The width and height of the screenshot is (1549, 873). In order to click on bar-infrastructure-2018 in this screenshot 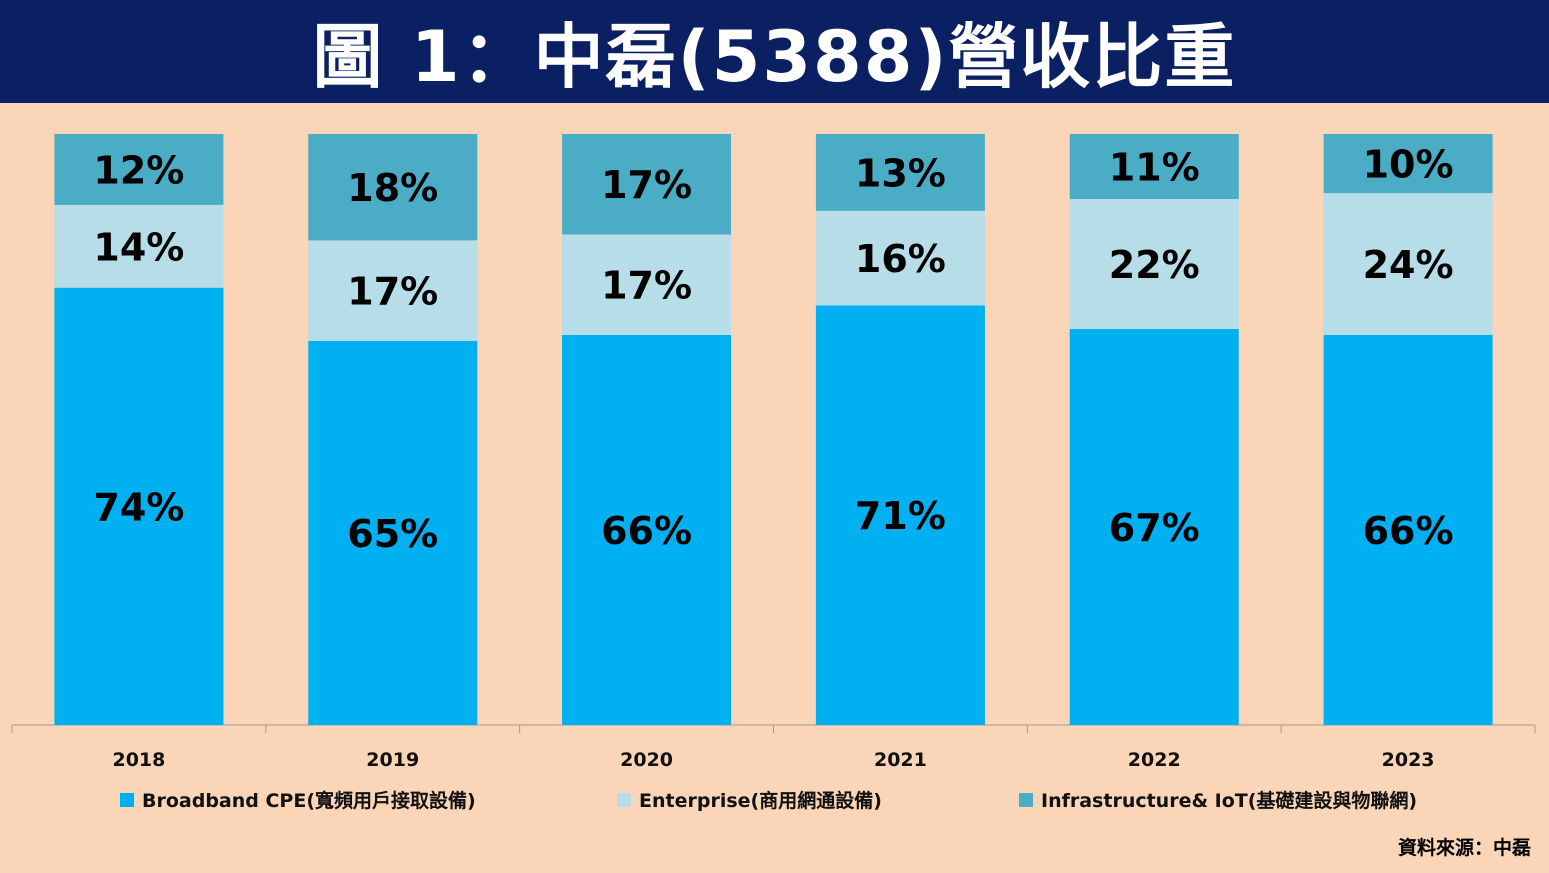, I will do `click(139, 169)`.